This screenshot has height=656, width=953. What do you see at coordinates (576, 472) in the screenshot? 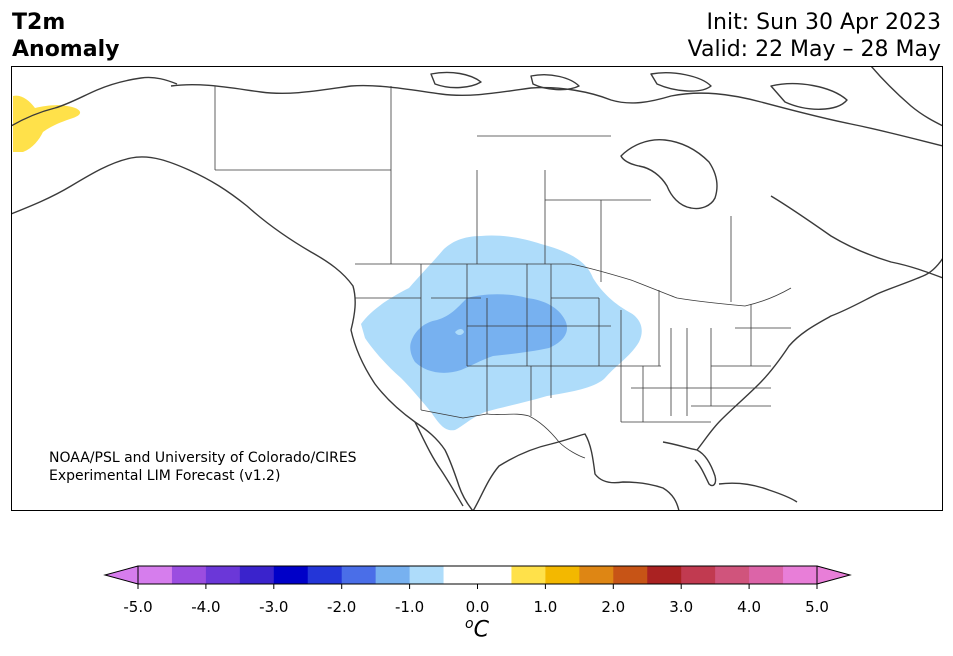
I see `gulf-of-mexico-coast` at bounding box center [576, 472].